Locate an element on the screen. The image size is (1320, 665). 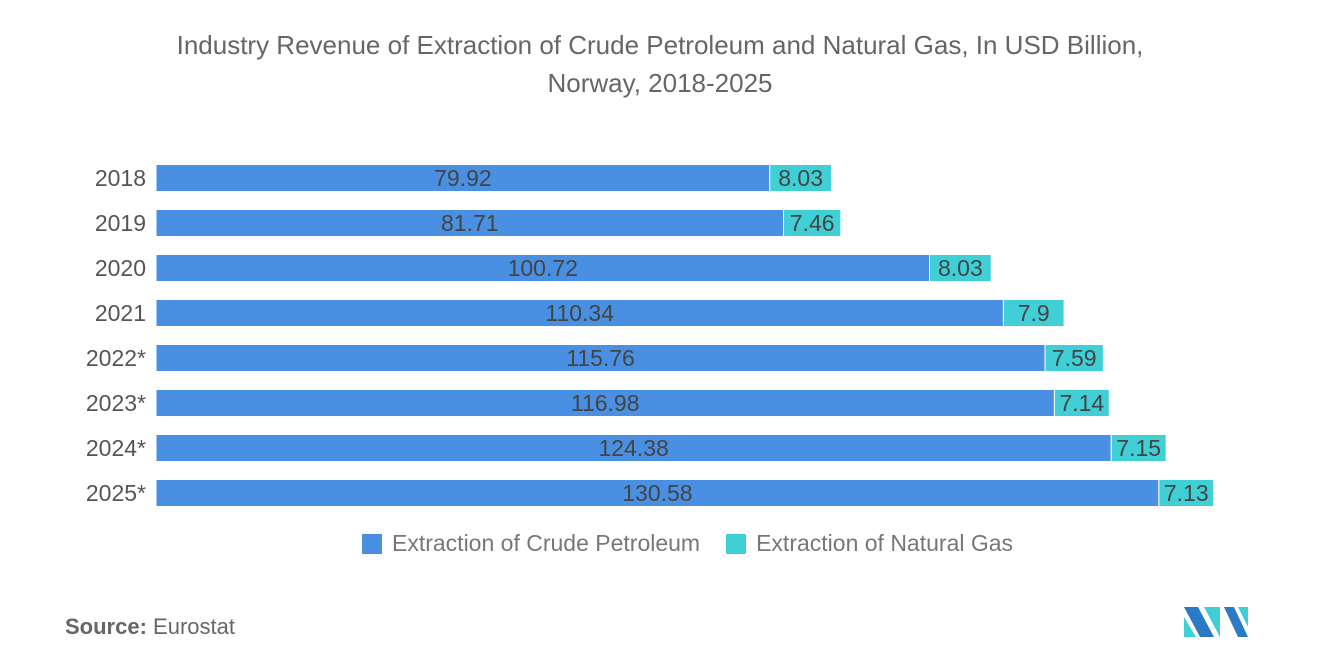
data-label-gas: 7.9 is located at coordinates (1034, 313).